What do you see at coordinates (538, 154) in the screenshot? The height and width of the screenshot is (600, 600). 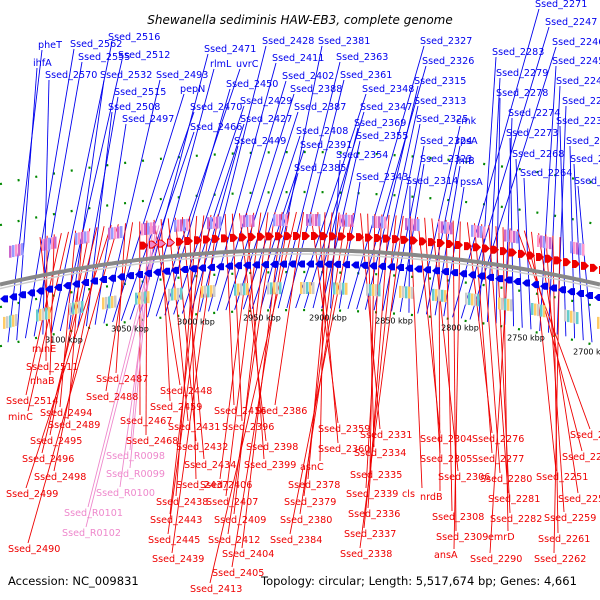 I see `forward-gene-label: Ssed_2268` at bounding box center [538, 154].